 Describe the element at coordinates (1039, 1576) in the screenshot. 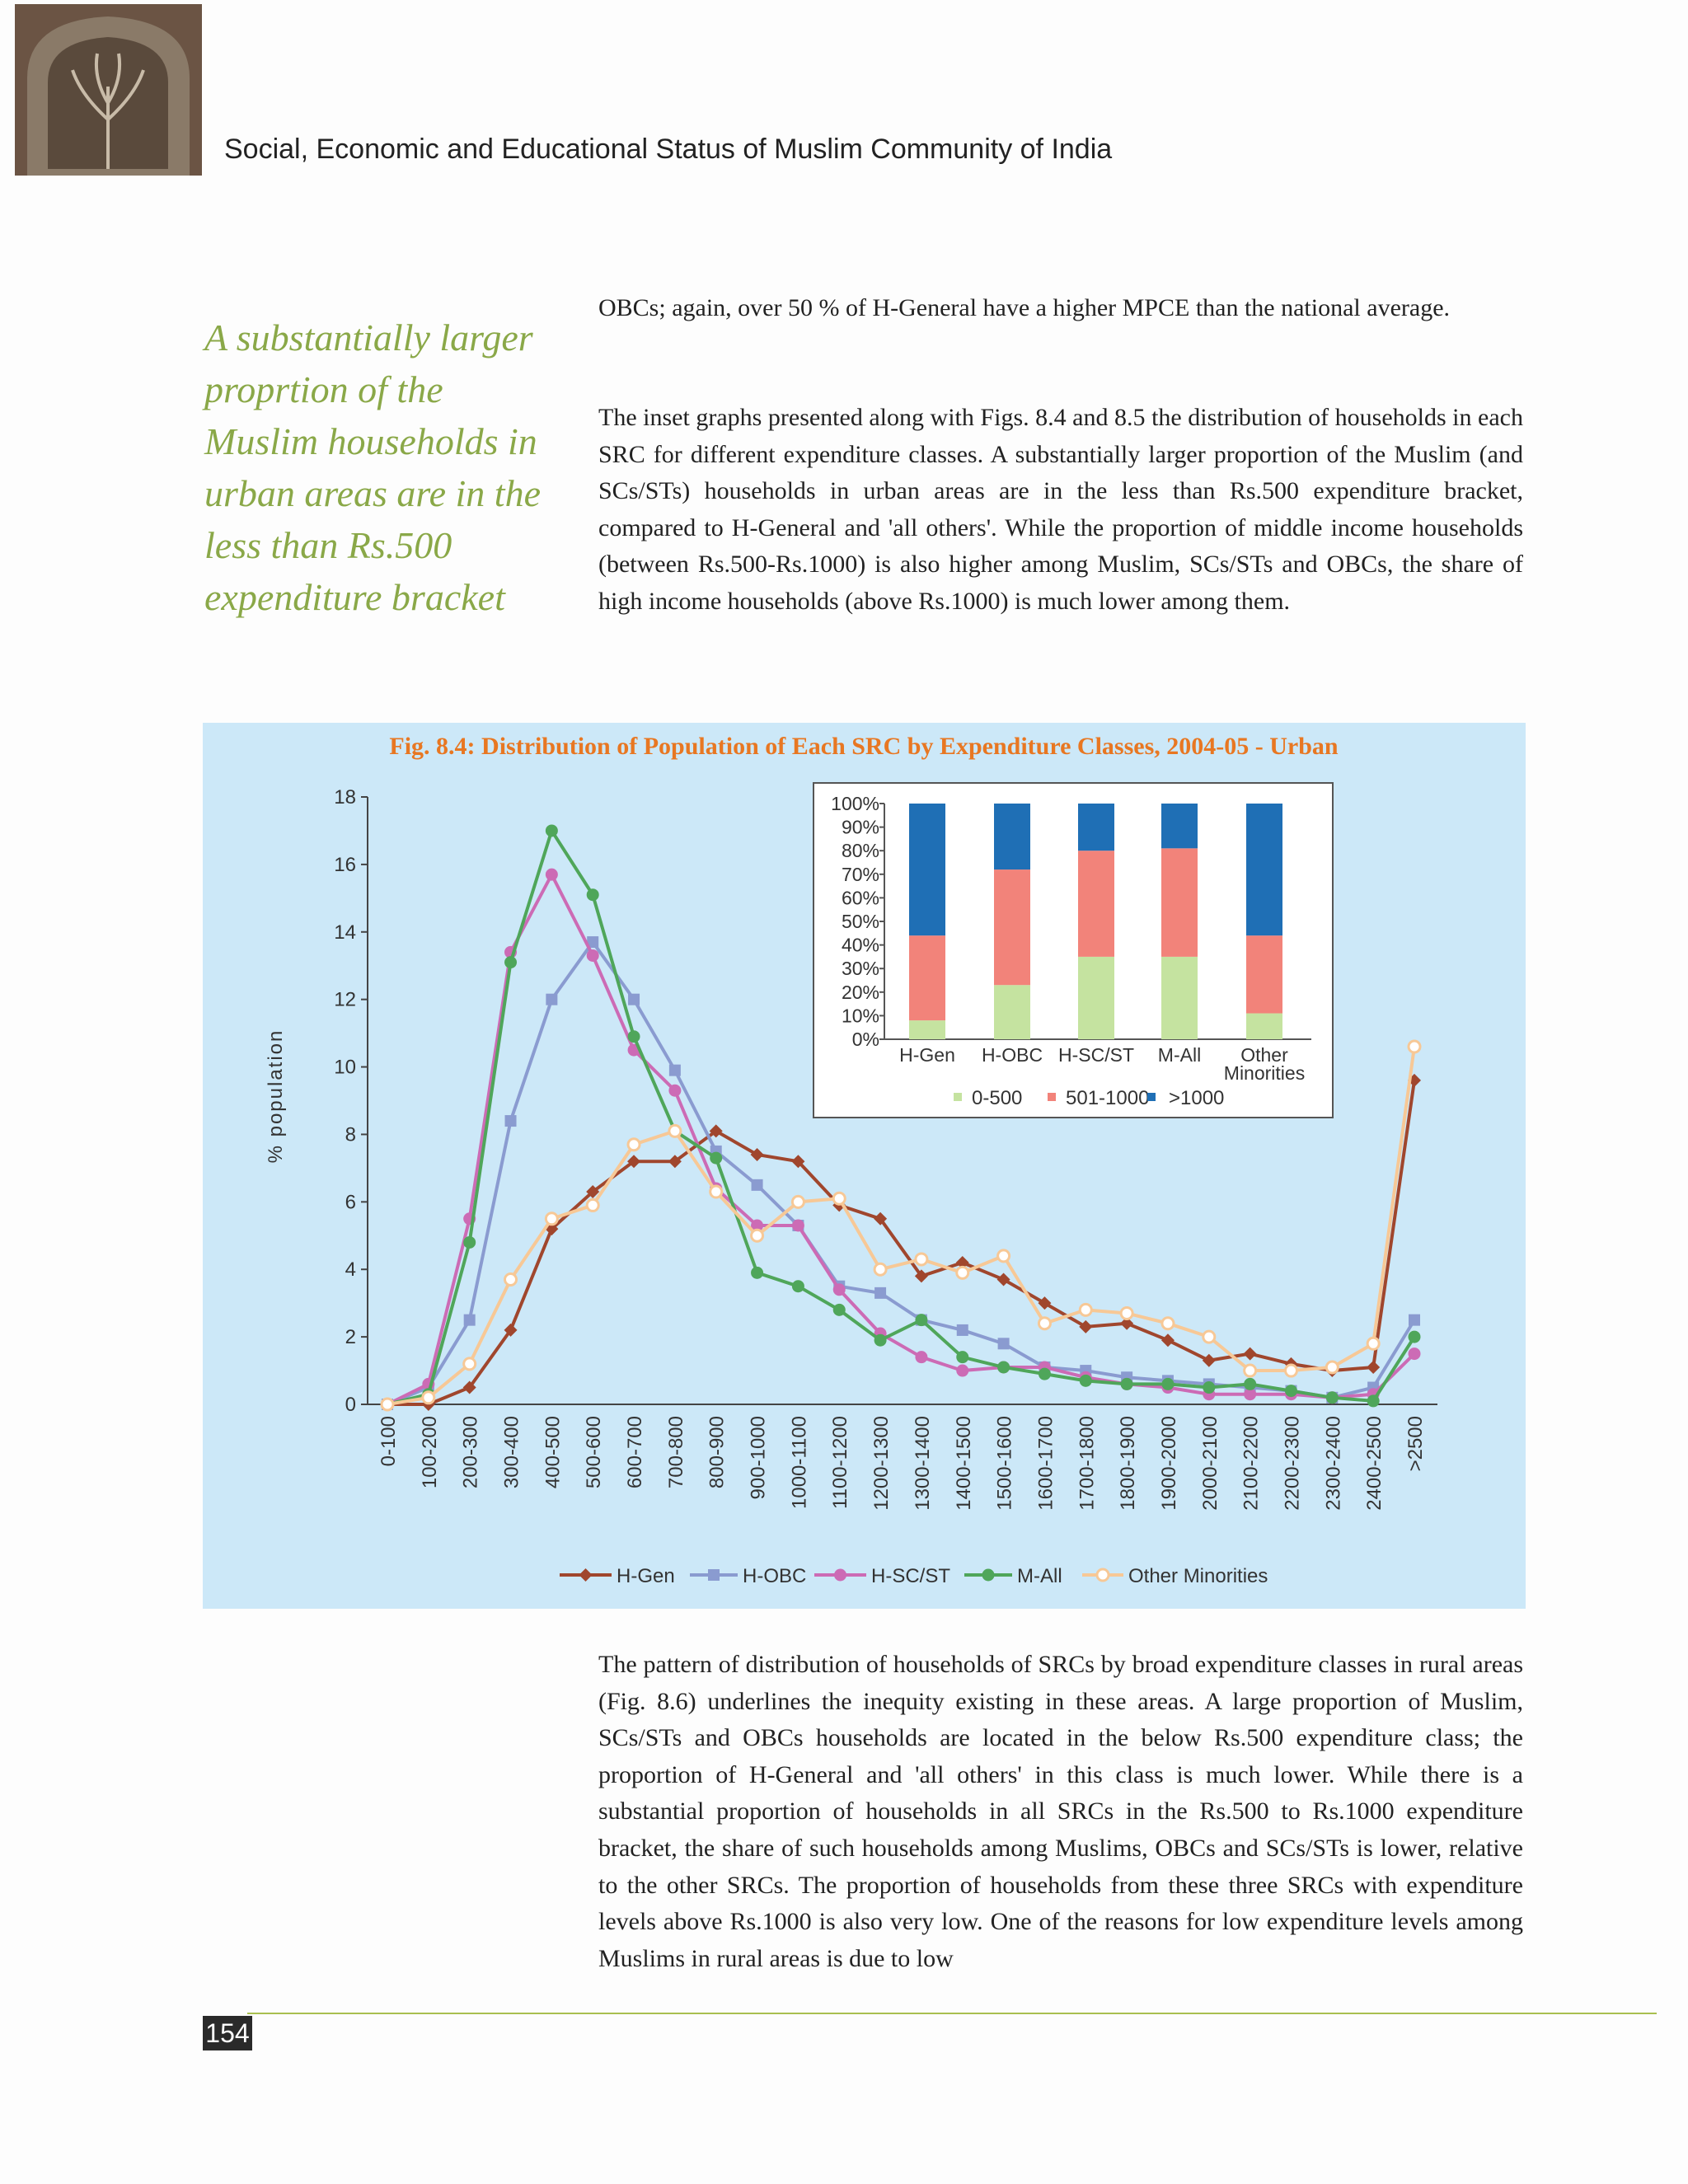

I see `legend-label: M-All` at that location.